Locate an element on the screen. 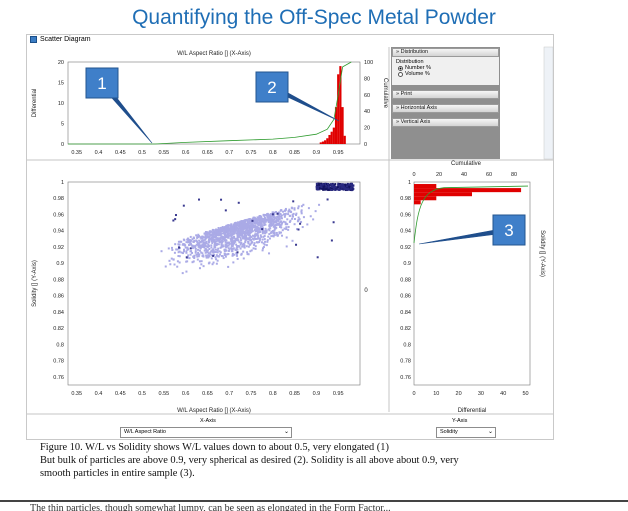  scatter-x-tick: 0.95 is located at coordinates (338, 394).